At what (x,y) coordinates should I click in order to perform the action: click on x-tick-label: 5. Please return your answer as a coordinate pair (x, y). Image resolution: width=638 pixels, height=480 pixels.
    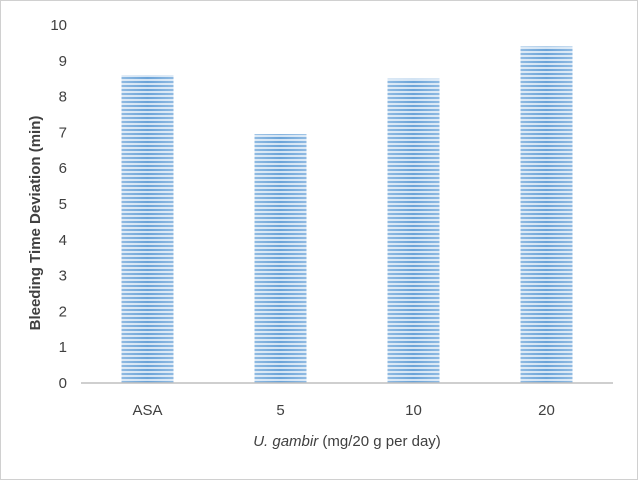
    Looking at the image, I should click on (280, 410).